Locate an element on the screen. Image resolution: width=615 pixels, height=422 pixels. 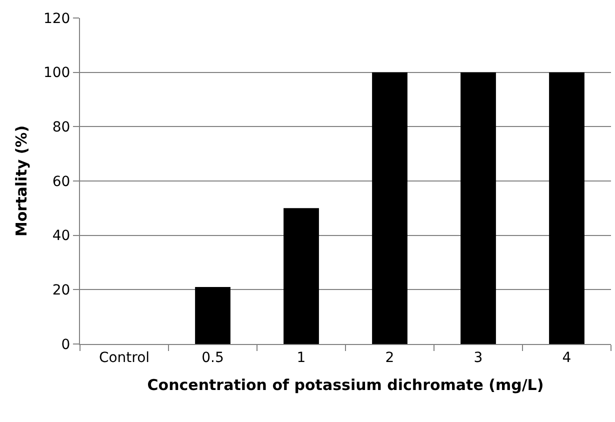
y-tick-label: 20 is located at coordinates (61, 290).